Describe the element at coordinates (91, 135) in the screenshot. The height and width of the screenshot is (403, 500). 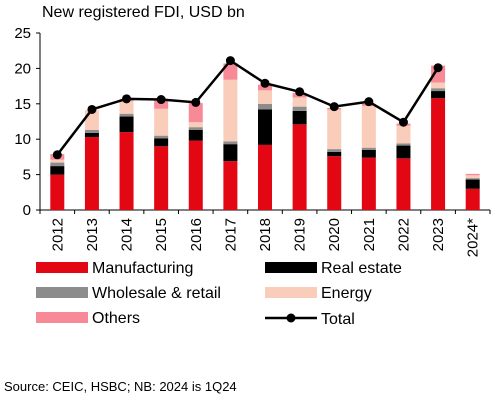
I see `bar-real-estate-2013` at that location.